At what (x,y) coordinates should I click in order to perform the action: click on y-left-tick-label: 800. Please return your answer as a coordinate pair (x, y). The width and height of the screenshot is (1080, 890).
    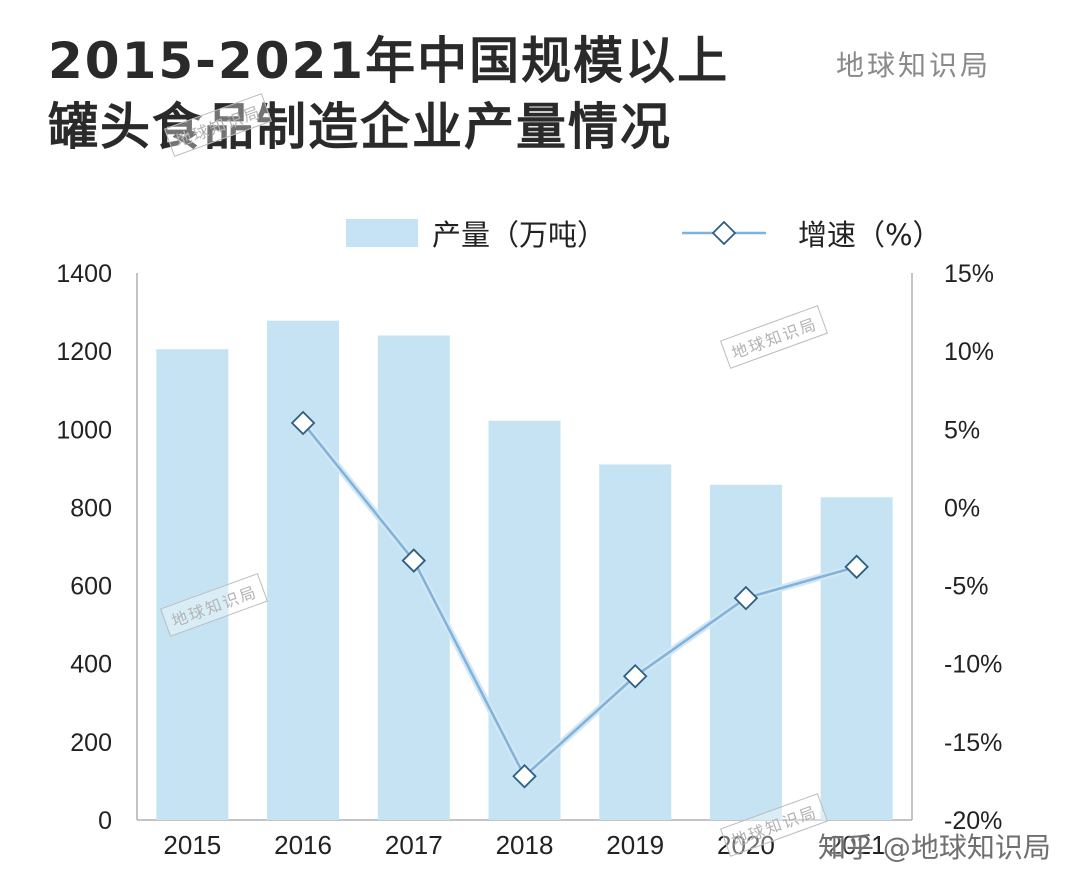
    Looking at the image, I should click on (91, 508).